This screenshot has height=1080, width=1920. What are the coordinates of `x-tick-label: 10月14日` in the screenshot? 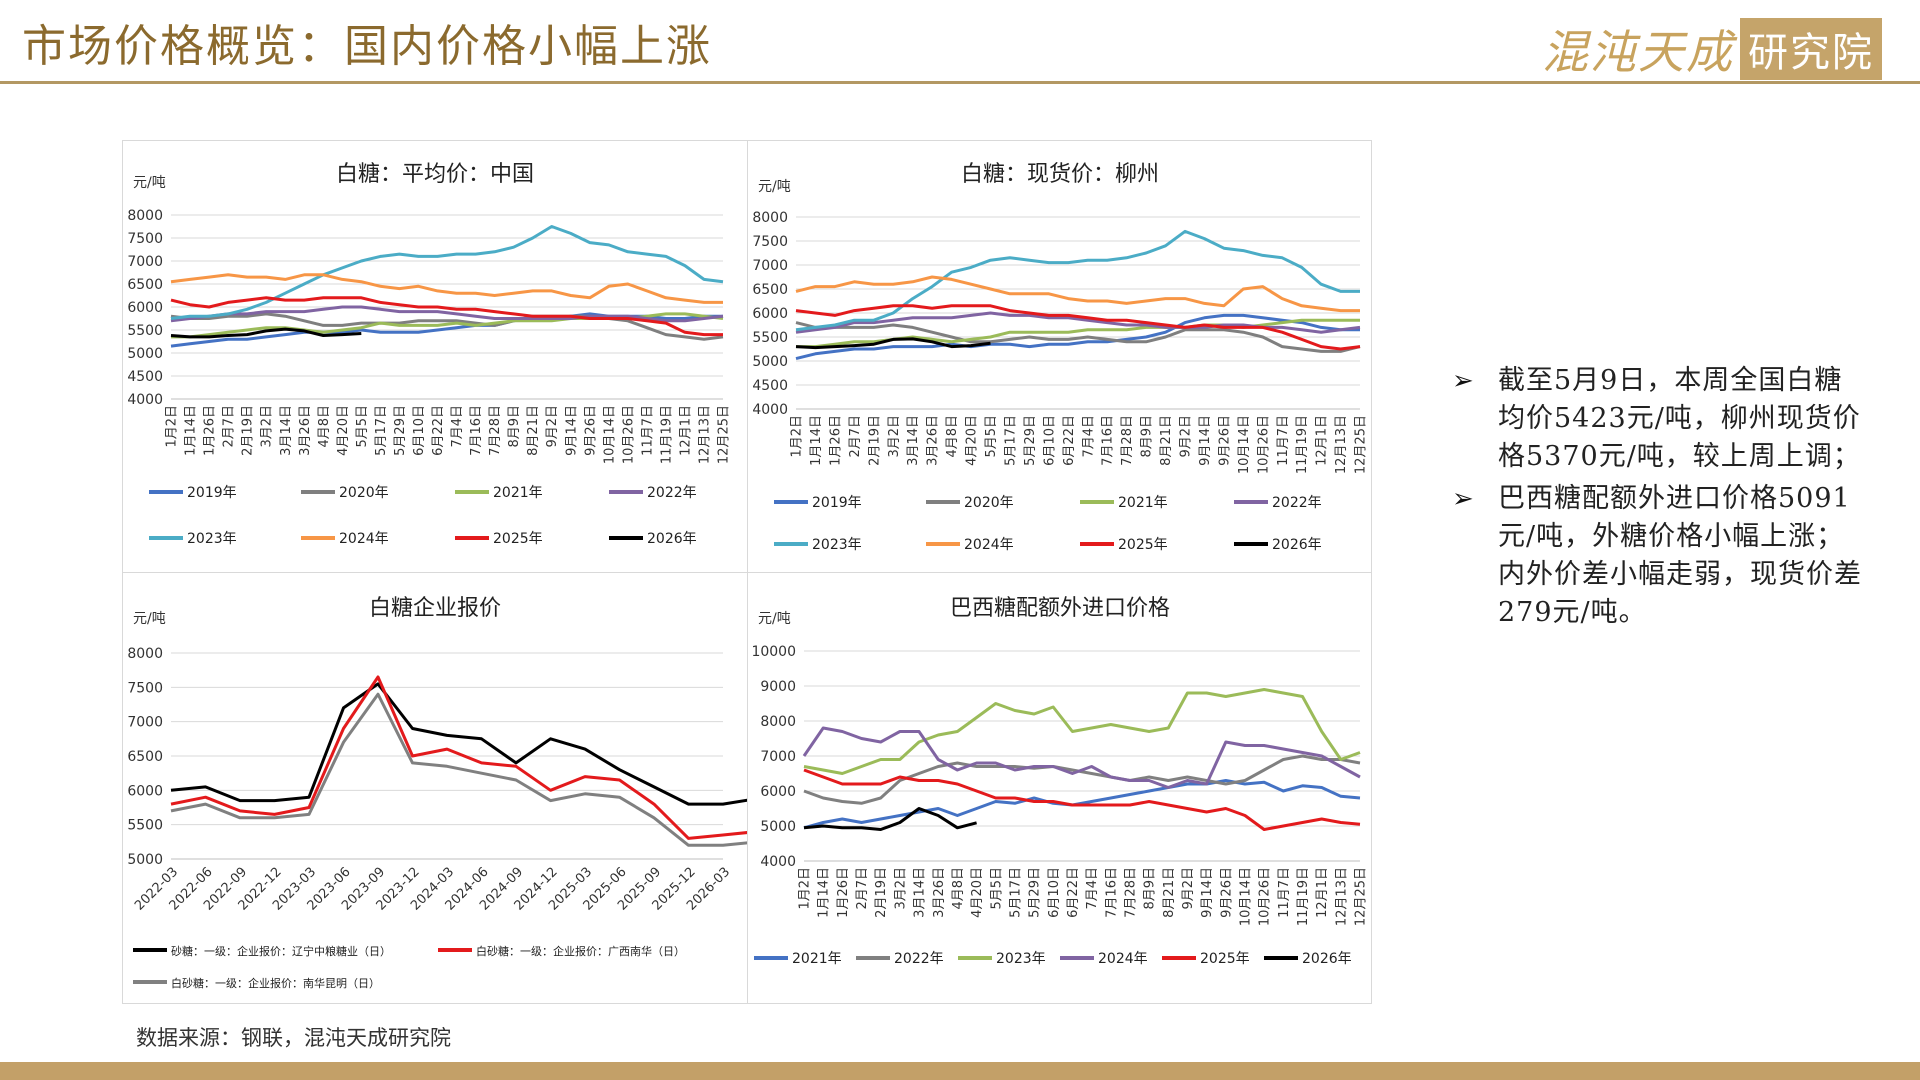 It's located at (1244, 444).